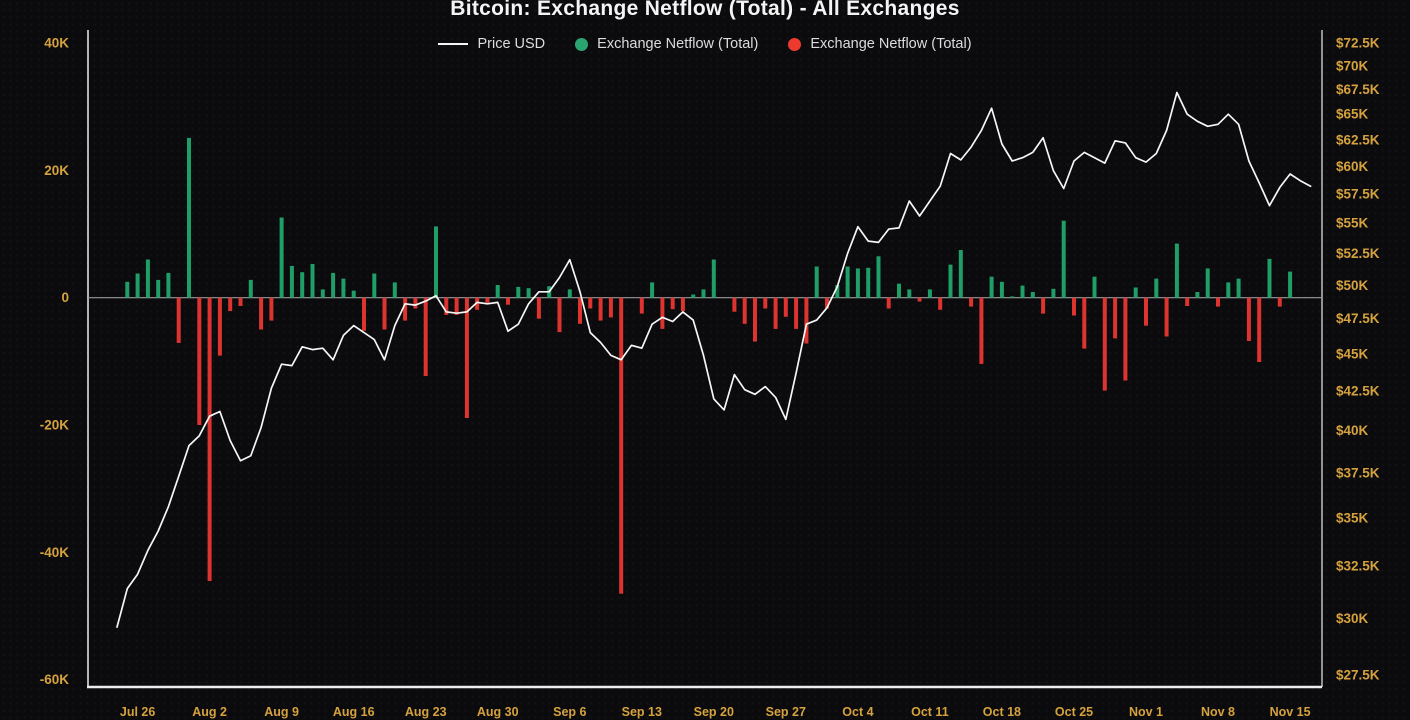 This screenshot has height=720, width=1410. Describe the element at coordinates (56, 43) in the screenshot. I see `left-axis-tick-label: 40K` at that location.